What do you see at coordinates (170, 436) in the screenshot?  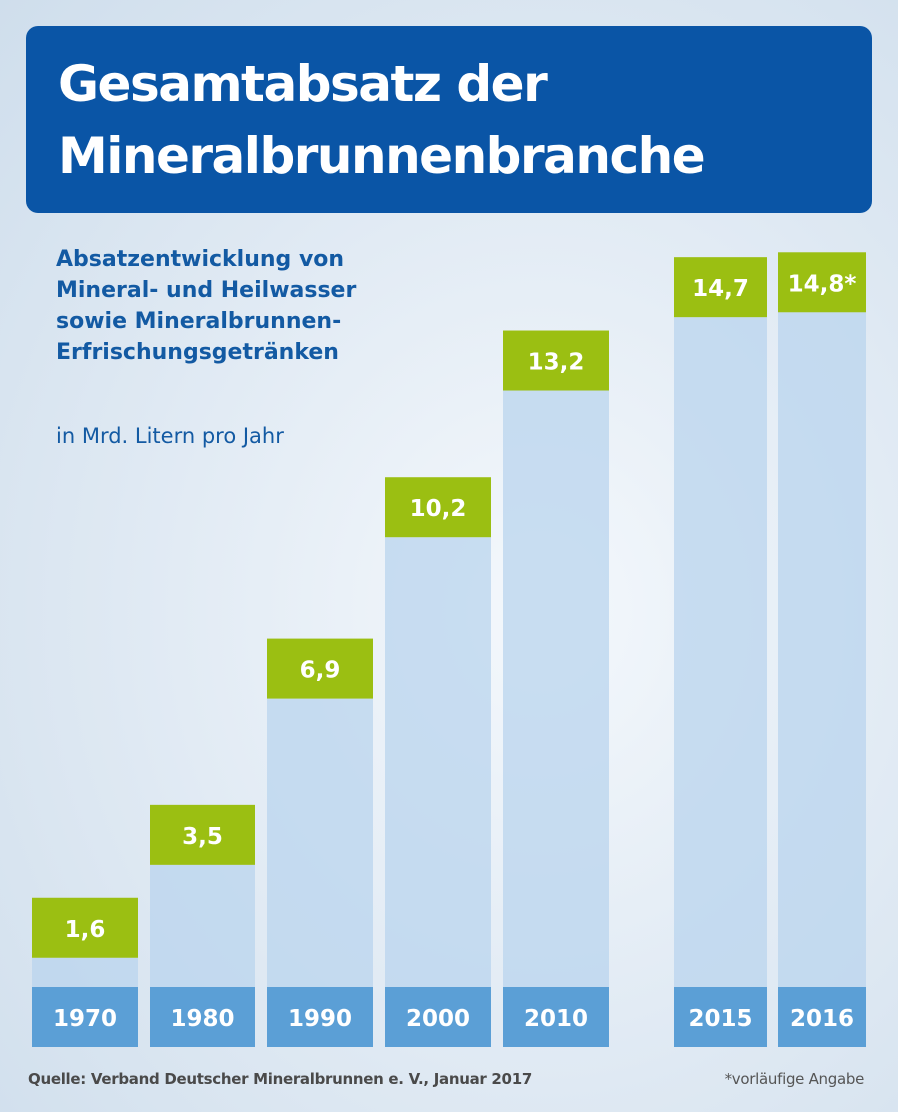 I see `unit-label: in Mrd. Litern pro Jahr` at bounding box center [170, 436].